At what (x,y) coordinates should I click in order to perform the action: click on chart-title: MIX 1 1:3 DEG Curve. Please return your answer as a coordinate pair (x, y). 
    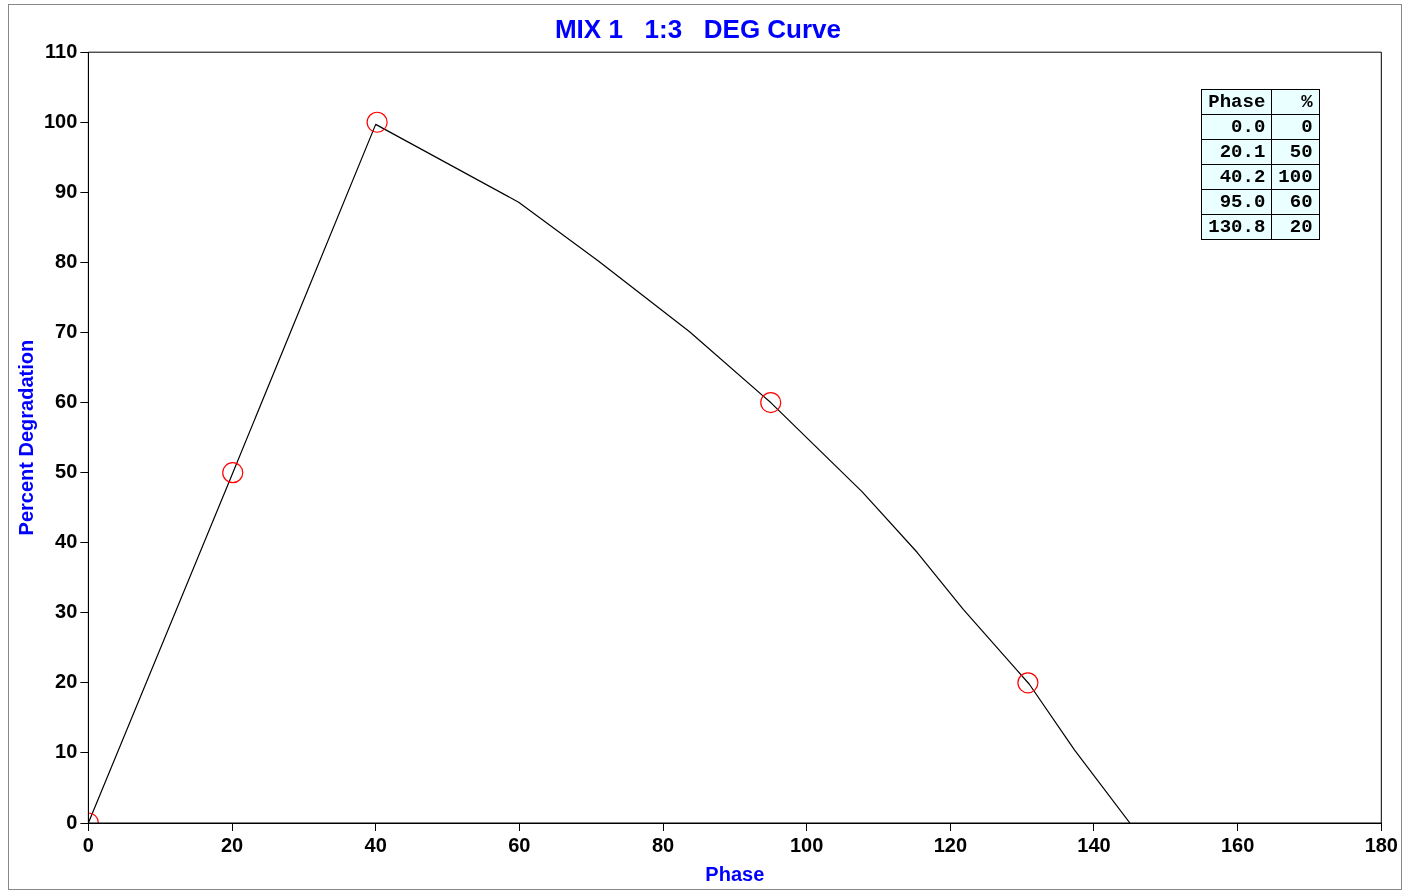
    Looking at the image, I should click on (698, 28).